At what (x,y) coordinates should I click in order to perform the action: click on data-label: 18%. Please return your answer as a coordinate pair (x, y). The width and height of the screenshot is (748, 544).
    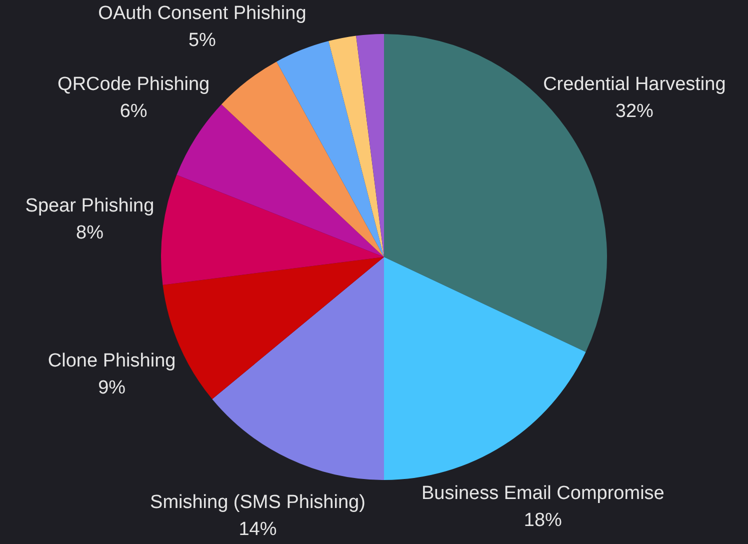
    Looking at the image, I should click on (543, 521).